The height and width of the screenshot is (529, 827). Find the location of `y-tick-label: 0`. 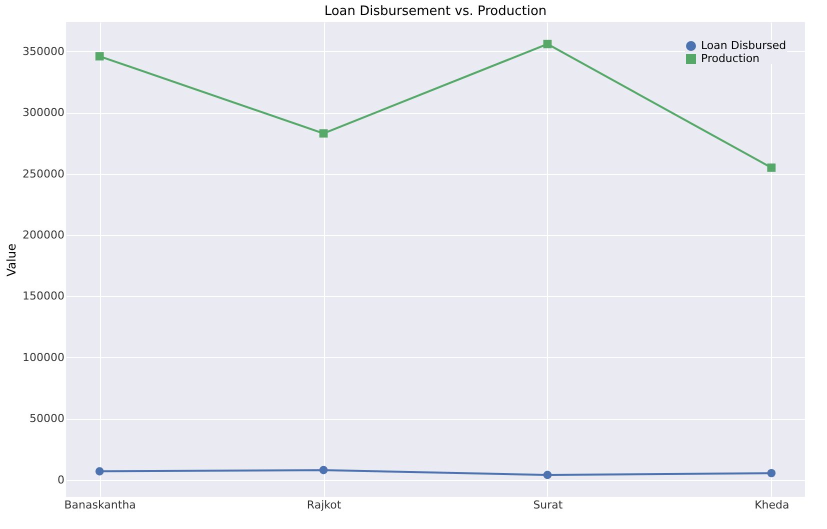

y-tick-label: 0 is located at coordinates (61, 479).